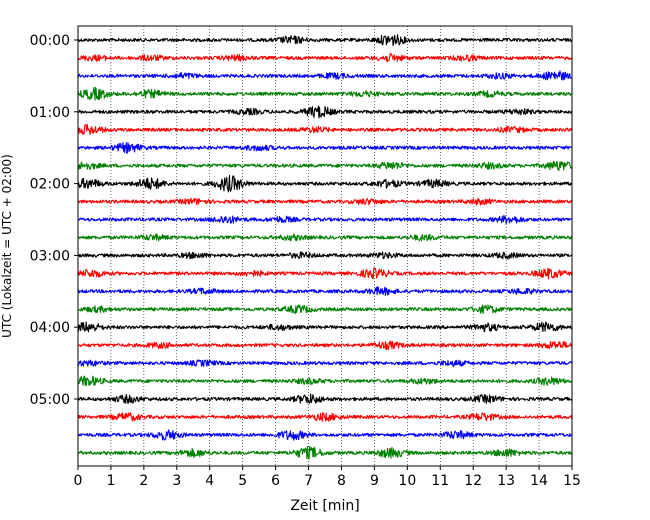 Image resolution: width=650 pixels, height=520 pixels. I want to click on x-tick-label: 3, so click(176, 481).